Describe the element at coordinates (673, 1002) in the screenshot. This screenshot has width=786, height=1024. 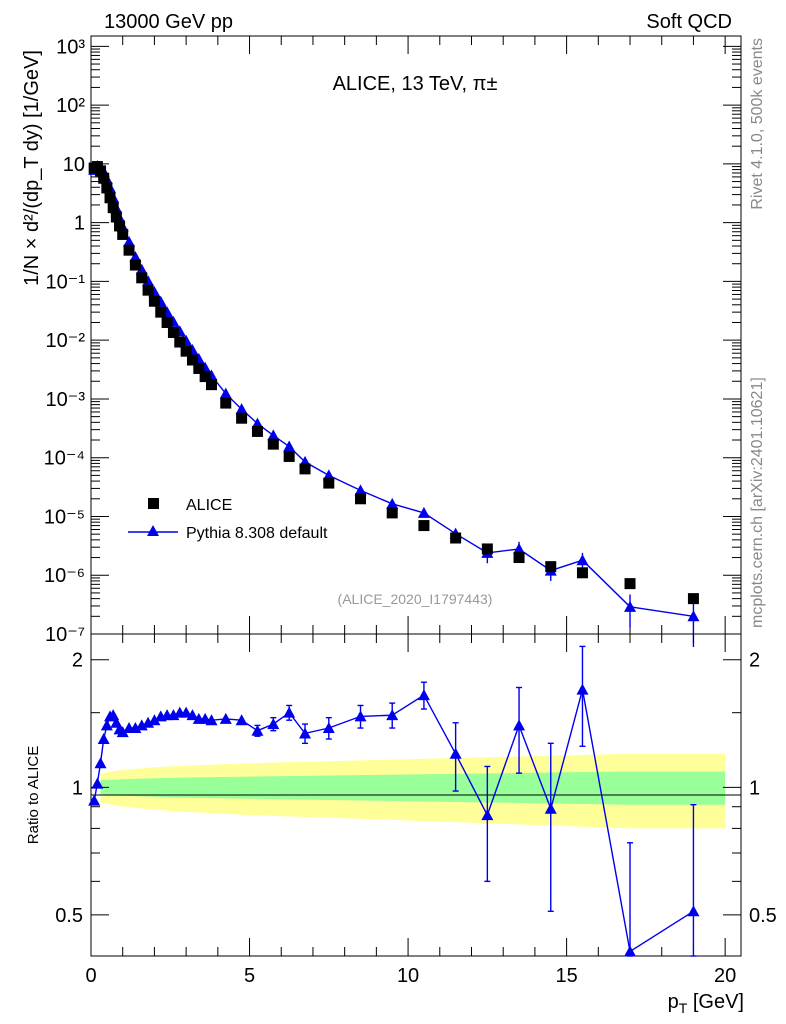
I see `xlabel-p: p` at that location.